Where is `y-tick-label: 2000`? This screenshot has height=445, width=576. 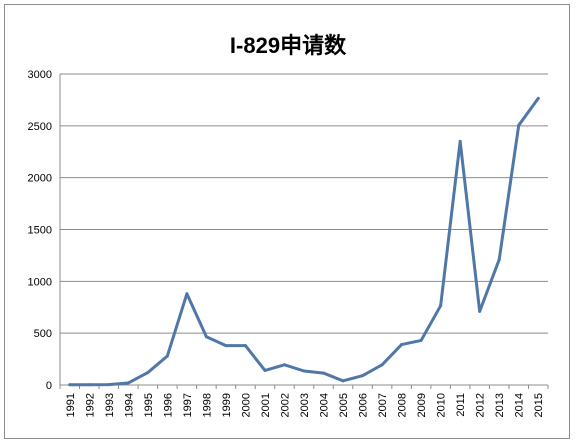 y-tick-label: 2000 is located at coordinates (40, 179).